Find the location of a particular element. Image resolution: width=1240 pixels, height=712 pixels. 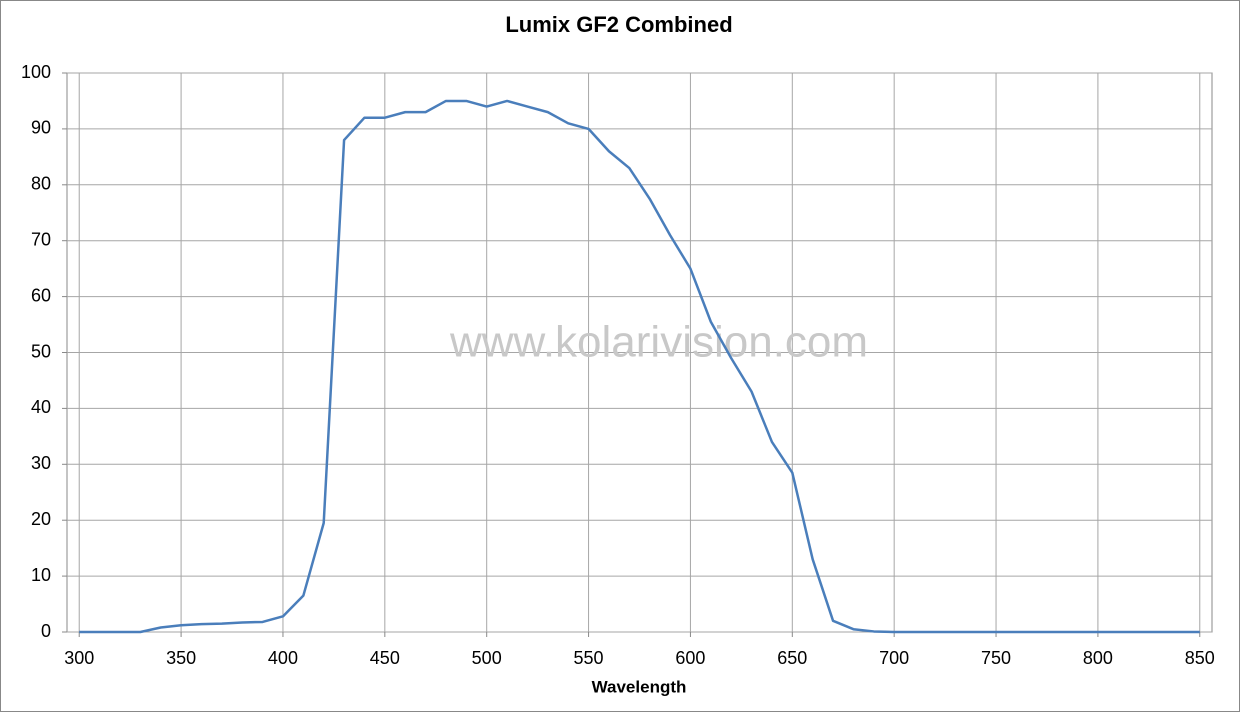

y-tick-label: 100 is located at coordinates (36, 72).